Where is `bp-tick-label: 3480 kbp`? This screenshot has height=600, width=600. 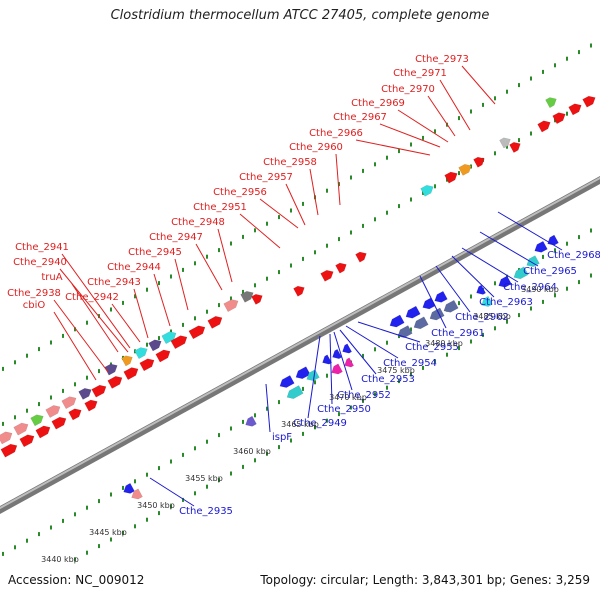 bp-tick-label: 3480 kbp is located at coordinates (444, 343).